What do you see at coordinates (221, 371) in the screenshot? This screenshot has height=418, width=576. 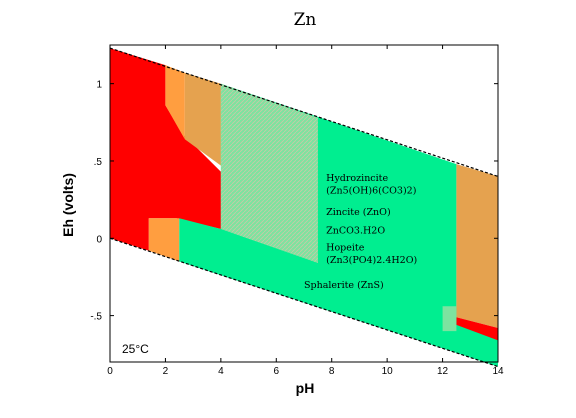 I see `x-tick-label: 4` at bounding box center [221, 371].